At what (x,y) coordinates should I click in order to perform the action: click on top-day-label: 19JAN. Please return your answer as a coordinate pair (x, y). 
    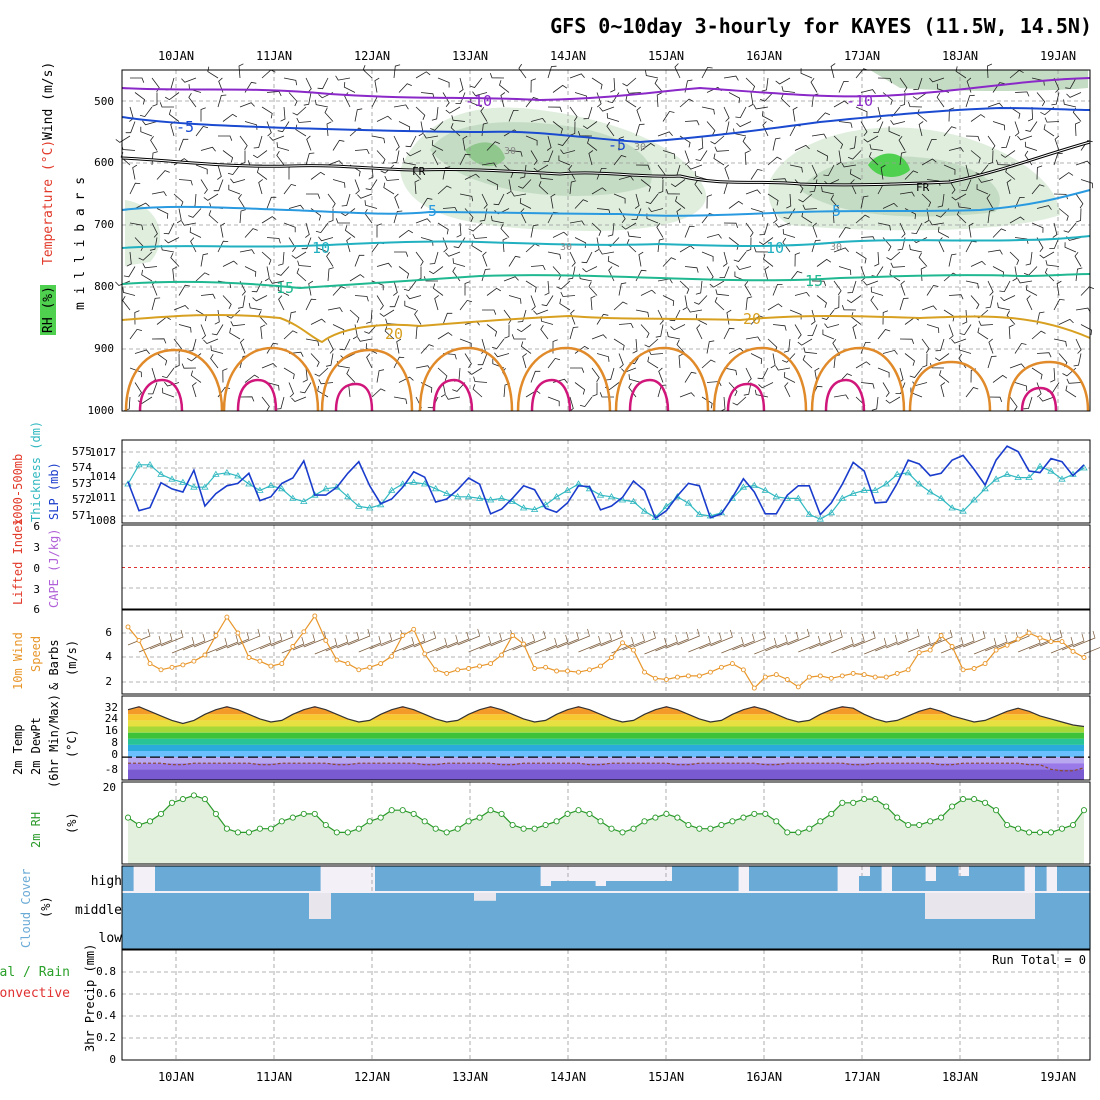
    Looking at the image, I should click on (1058, 56).